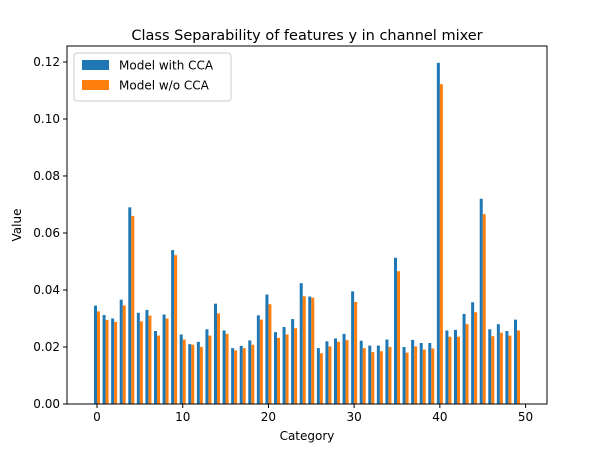  Describe the element at coordinates (95, 65) in the screenshot. I see `legend-swatch-with-cca` at that location.